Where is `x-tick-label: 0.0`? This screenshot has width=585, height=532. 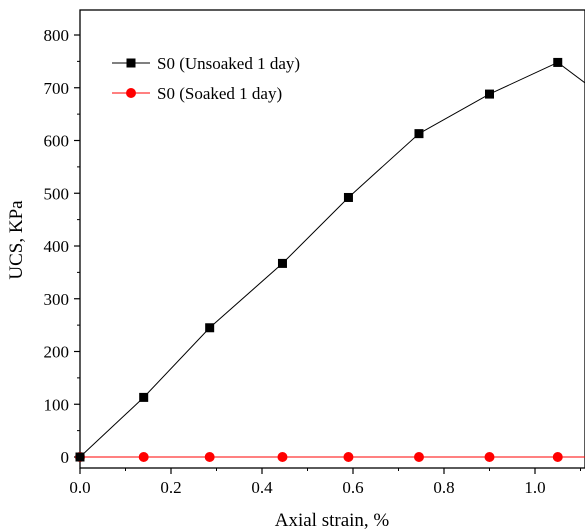
x-tick-label: 0.0 is located at coordinates (79, 487).